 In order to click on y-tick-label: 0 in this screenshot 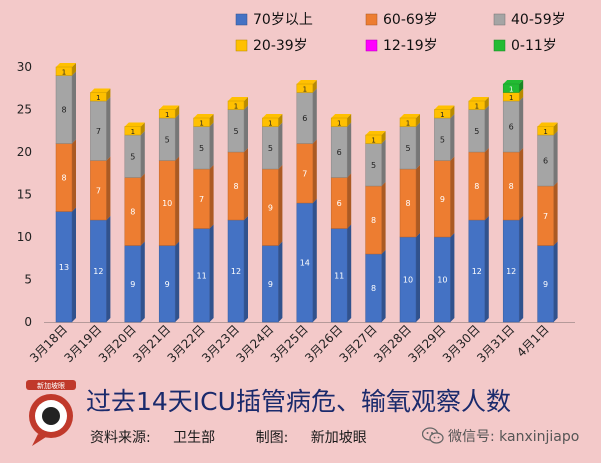, I will do `click(28, 322)`.